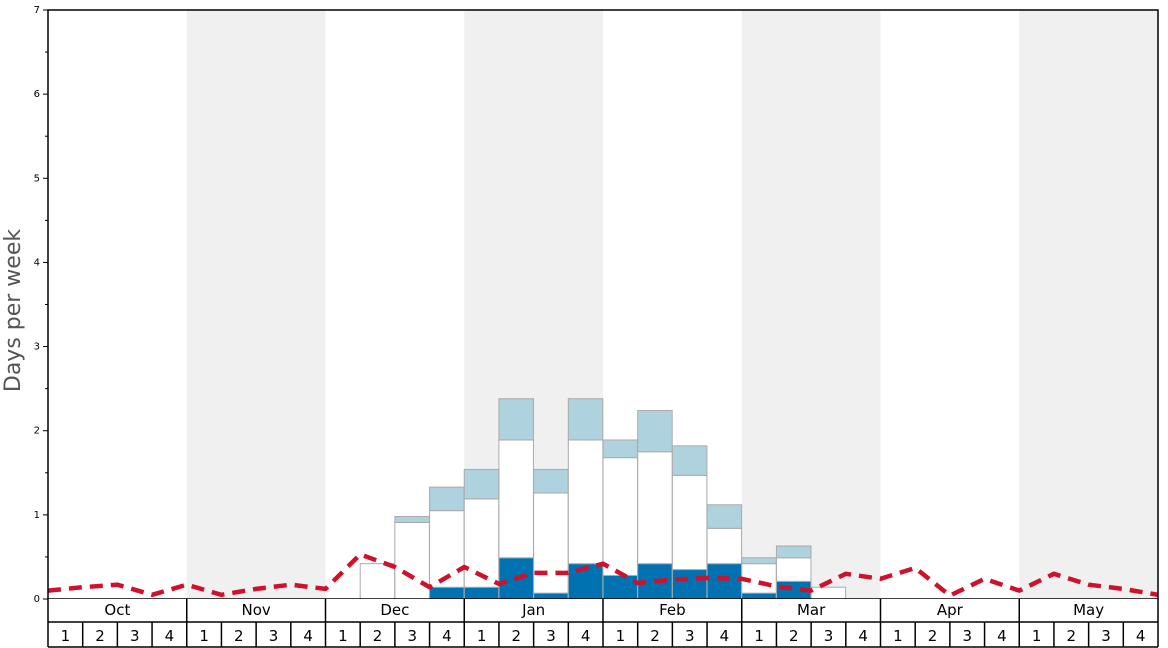 This screenshot has width=1168, height=648. What do you see at coordinates (255, 610) in the screenshot?
I see `month-label-nov: Nov` at bounding box center [255, 610].